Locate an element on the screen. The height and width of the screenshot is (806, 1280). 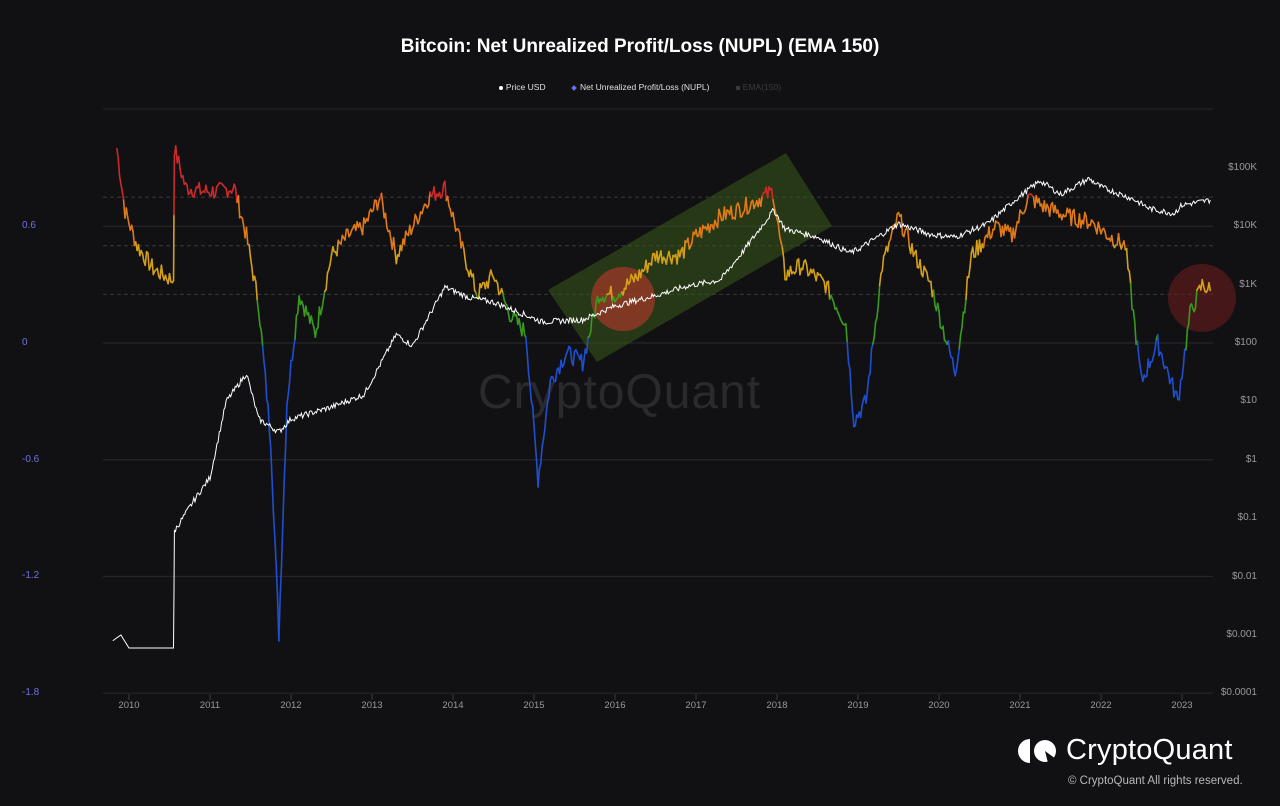
x-axis-tick: 2015 is located at coordinates (534, 705).